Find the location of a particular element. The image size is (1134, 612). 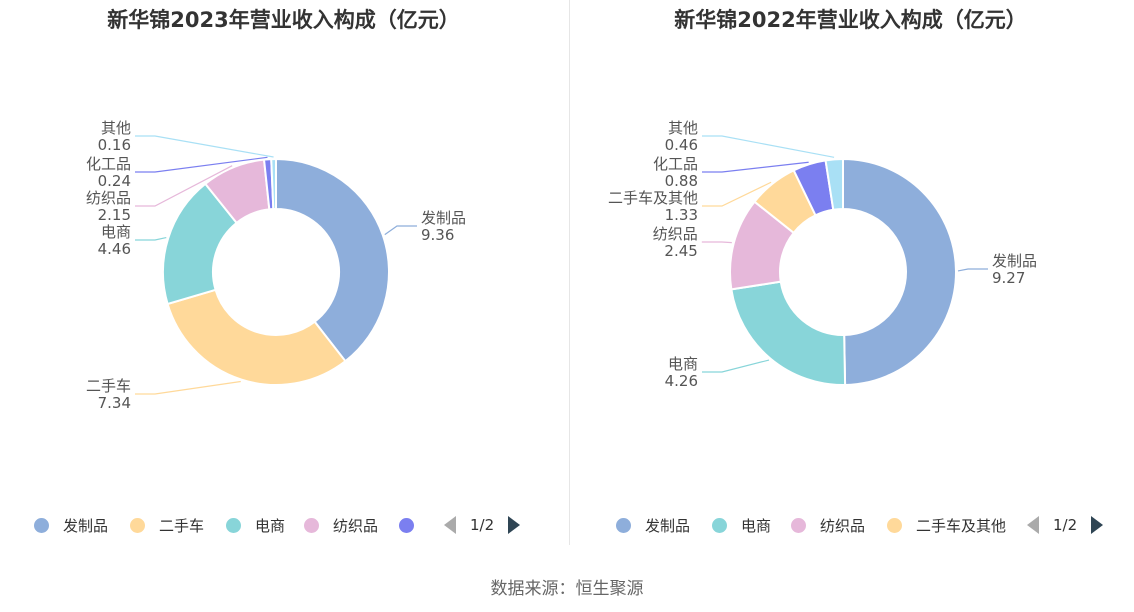

legend-label: 二手车及其他 is located at coordinates (961, 525).